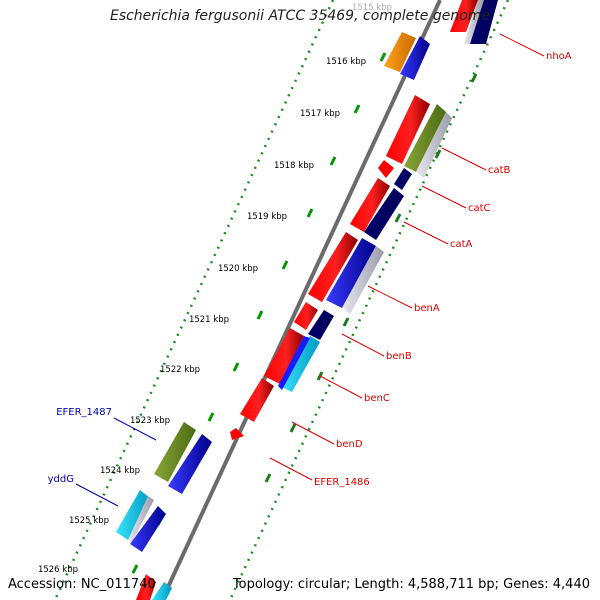  I want to click on accession-label: Accession: NC_011740, so click(82, 584).